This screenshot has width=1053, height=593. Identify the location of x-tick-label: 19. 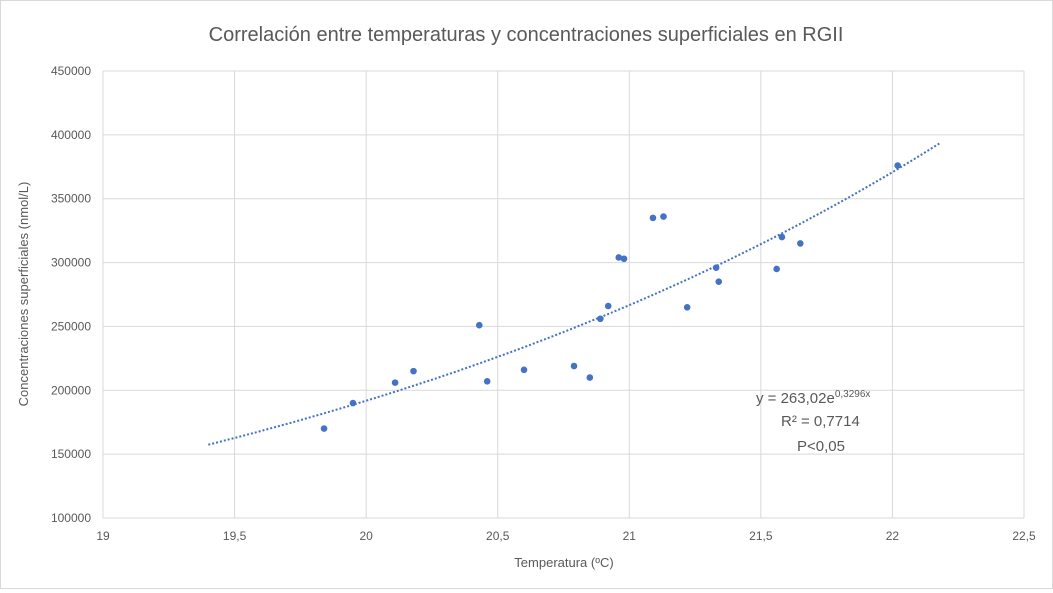
(103, 536).